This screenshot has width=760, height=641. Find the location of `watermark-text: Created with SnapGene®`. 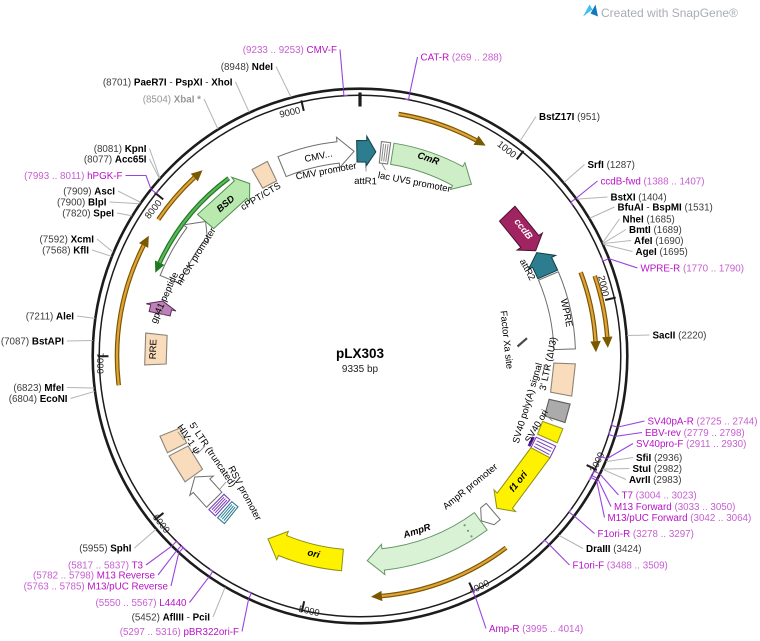

watermark-text: Created with SnapGene® is located at coordinates (669, 13).